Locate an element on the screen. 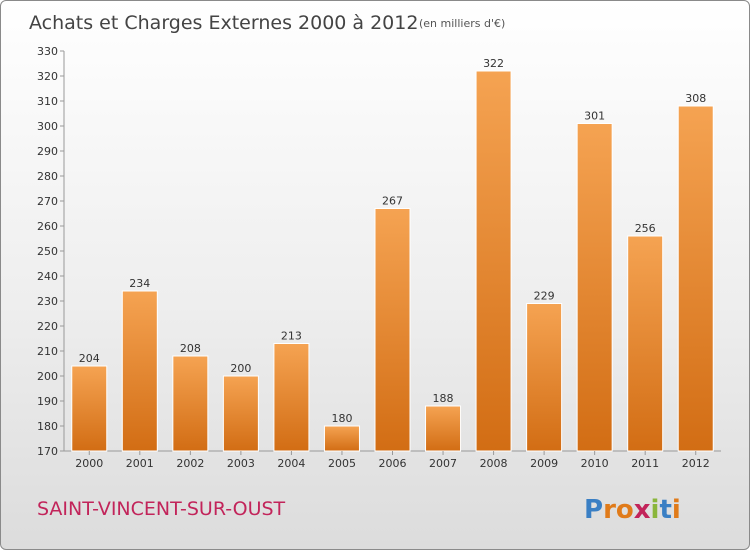  bar-2011 is located at coordinates (645, 343).